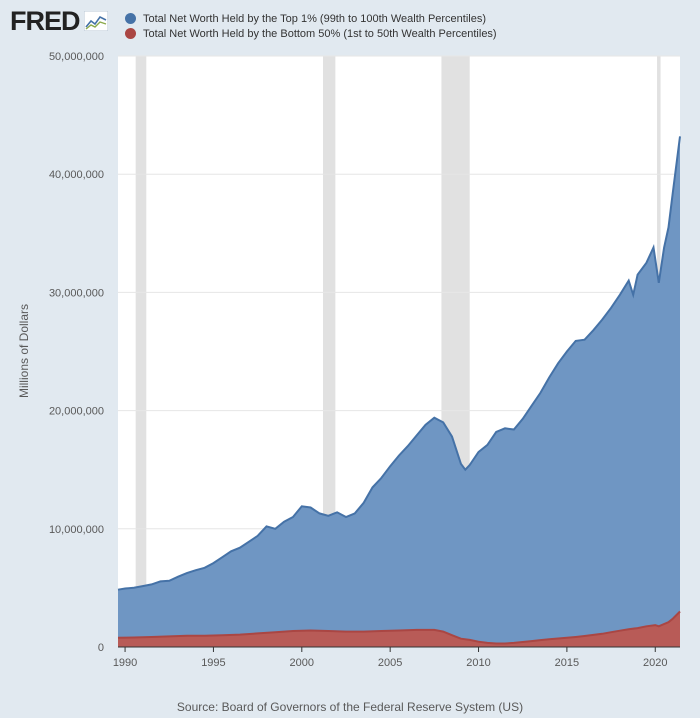 The width and height of the screenshot is (700, 718). Describe the element at coordinates (24, 351) in the screenshot. I see `y-axis-label: Millions of Dollars` at that location.